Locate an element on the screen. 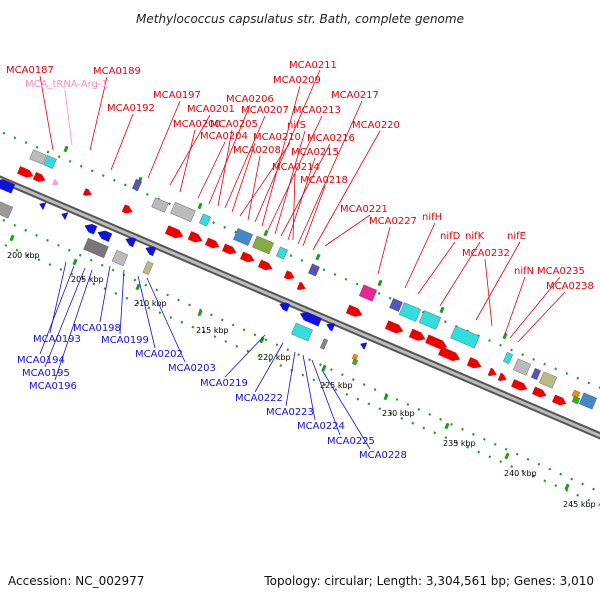 The image size is (600, 600). gene-label: MCA0213 is located at coordinates (317, 110).